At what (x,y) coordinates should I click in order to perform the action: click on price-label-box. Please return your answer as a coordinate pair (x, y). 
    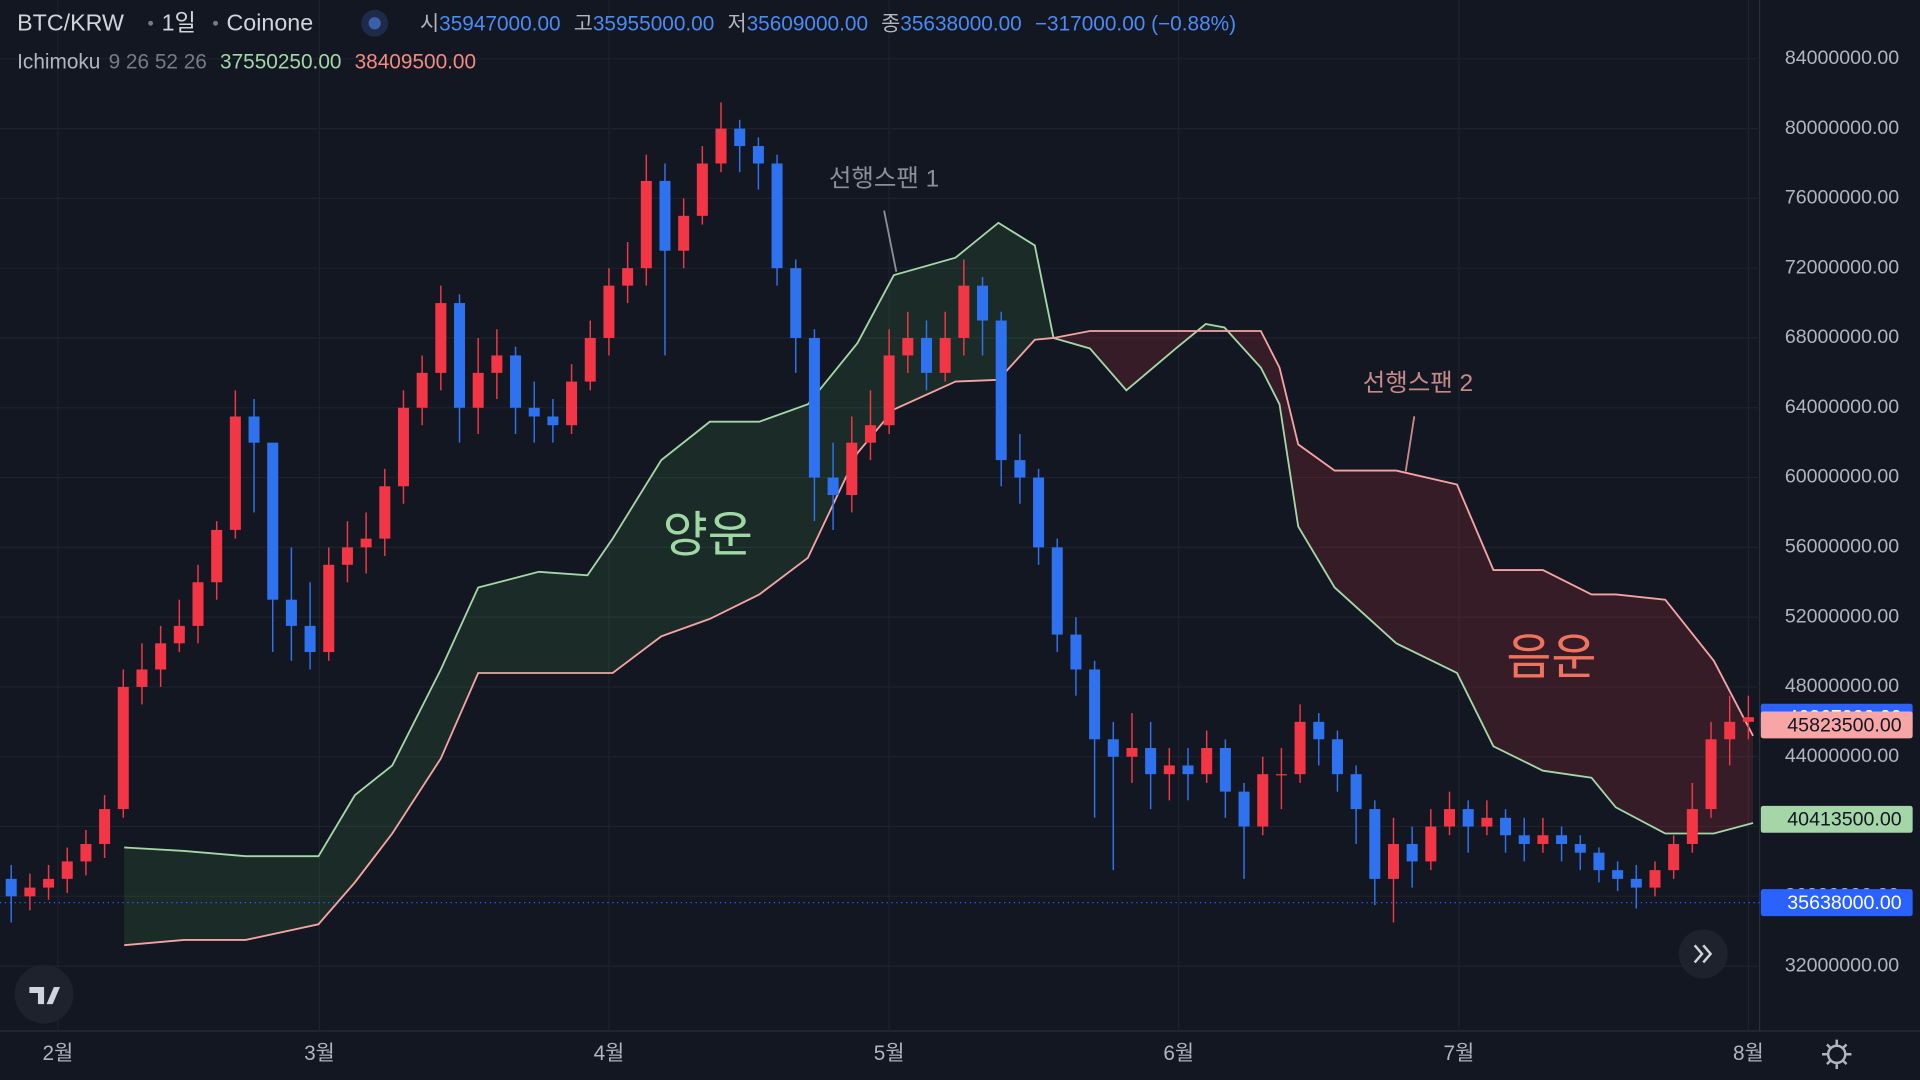
    Looking at the image, I should click on (1836, 903).